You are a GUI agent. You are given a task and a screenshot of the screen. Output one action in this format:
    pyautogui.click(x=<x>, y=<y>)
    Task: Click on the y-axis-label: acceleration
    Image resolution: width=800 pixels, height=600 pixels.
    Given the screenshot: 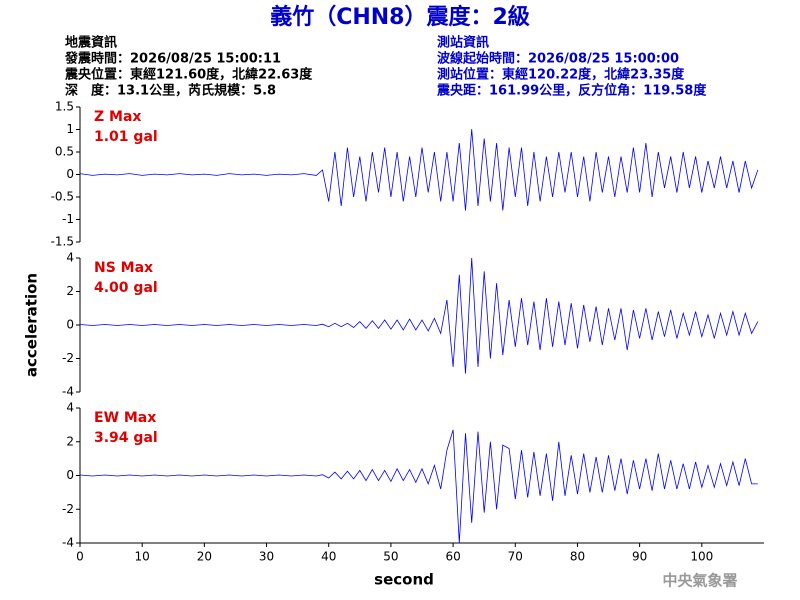 What is the action you would take?
    pyautogui.click(x=32, y=325)
    